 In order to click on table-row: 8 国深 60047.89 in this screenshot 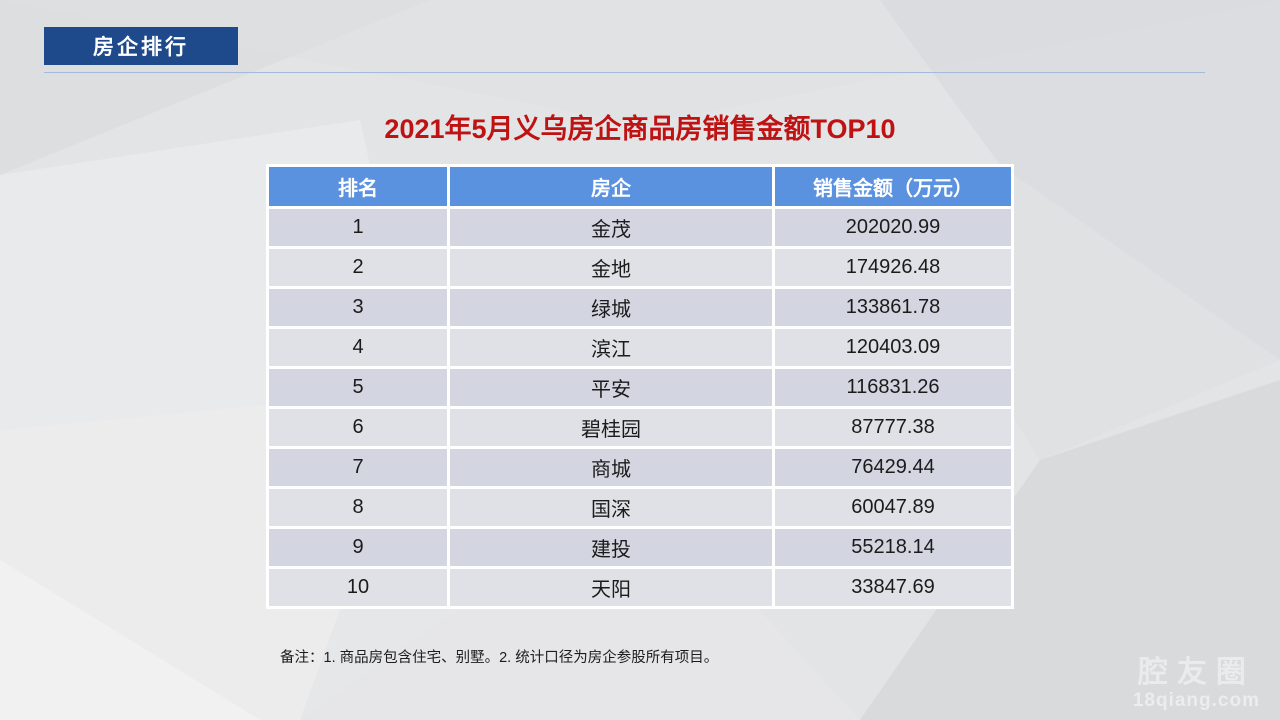, I will do `click(640, 507)`.